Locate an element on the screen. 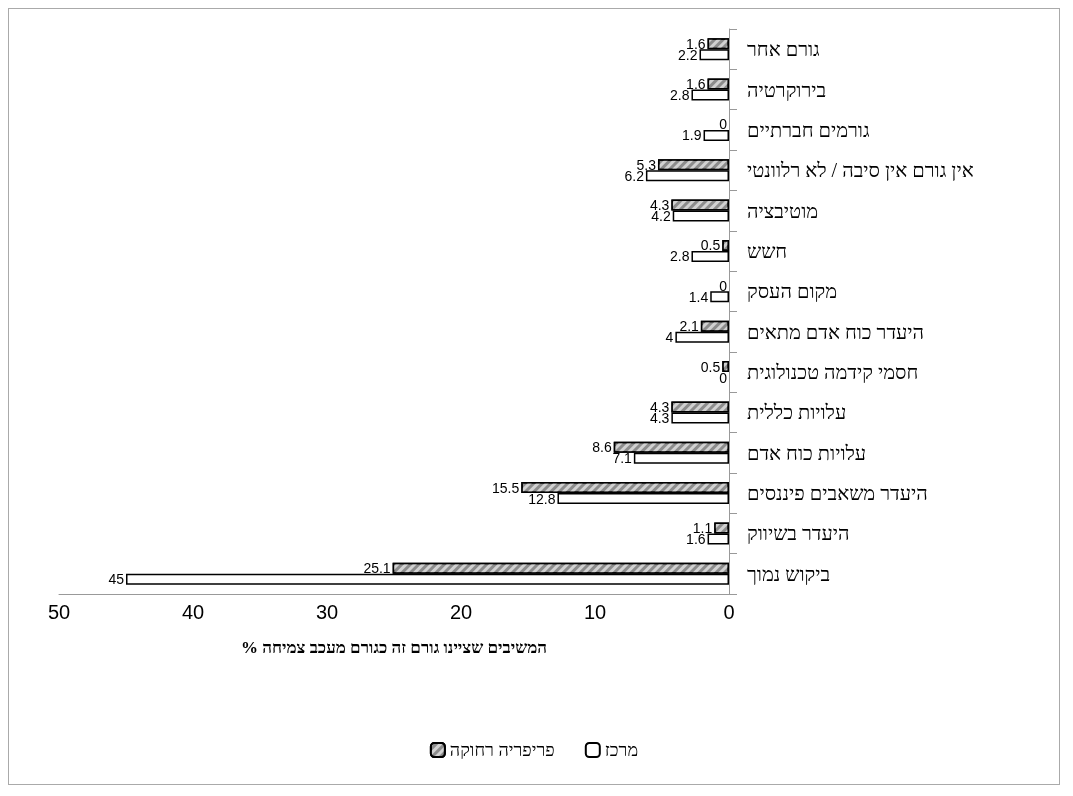  y-tick-label: היעדר משאבים פיננסים is located at coordinates (837, 493).